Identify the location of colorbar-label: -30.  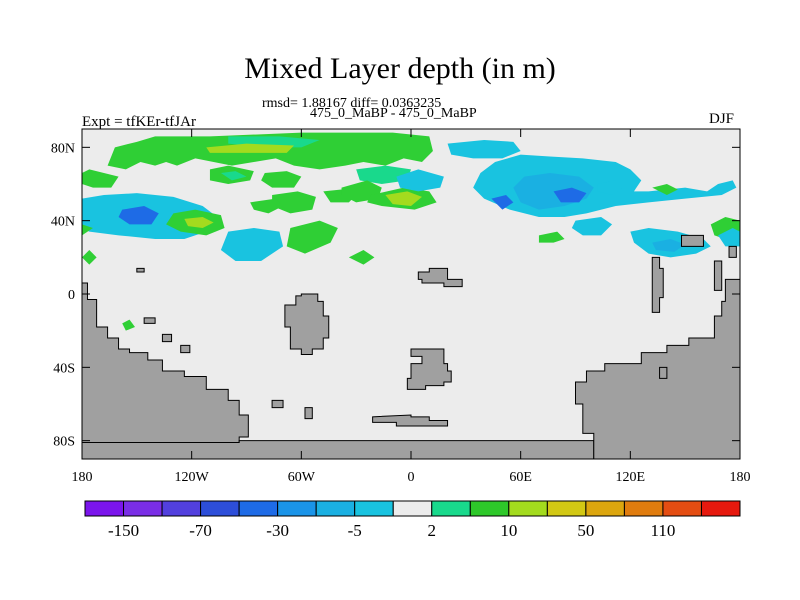
(277, 530).